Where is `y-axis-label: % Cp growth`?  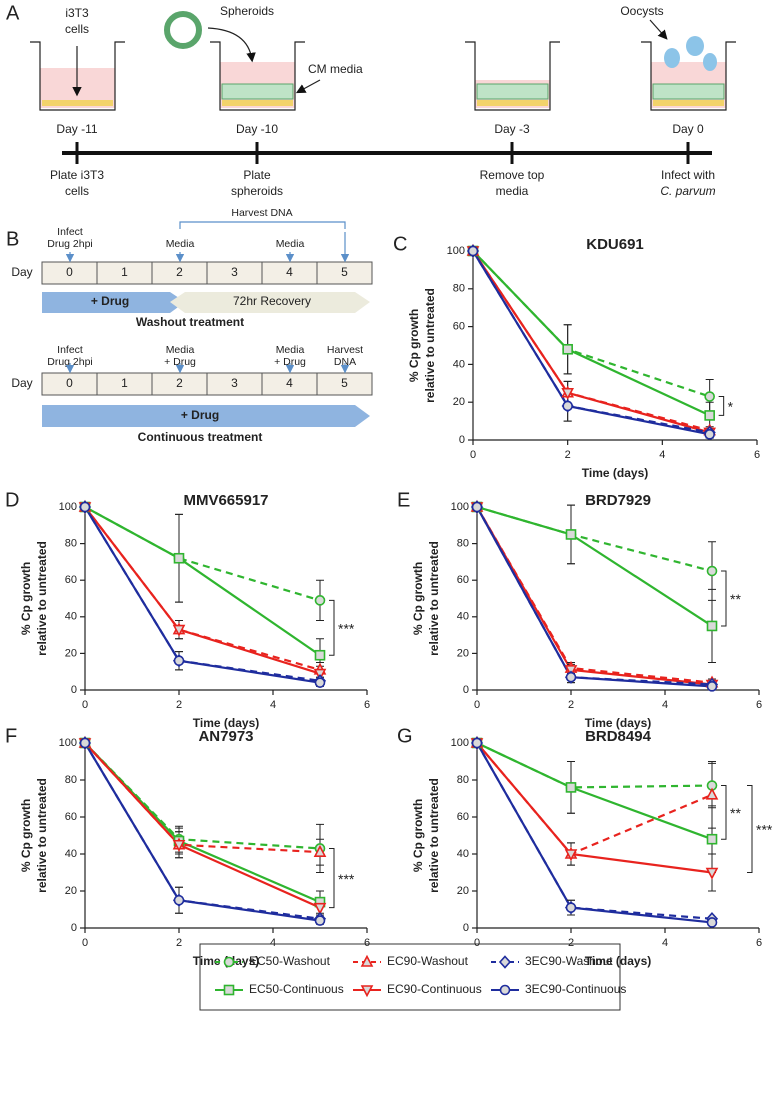 y-axis-label: % Cp growth is located at coordinates (418, 598).